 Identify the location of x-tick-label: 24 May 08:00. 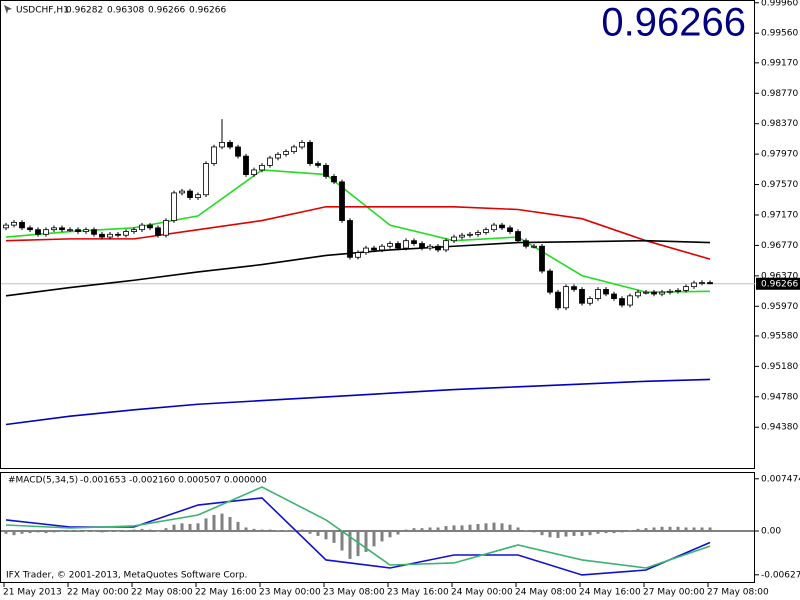
(546, 593).